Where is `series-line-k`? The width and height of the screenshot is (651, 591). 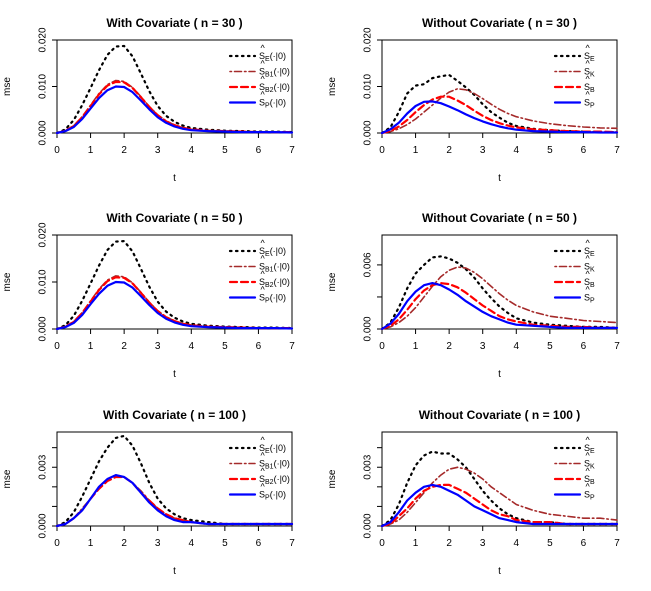 series-line-k is located at coordinates (499, 496).